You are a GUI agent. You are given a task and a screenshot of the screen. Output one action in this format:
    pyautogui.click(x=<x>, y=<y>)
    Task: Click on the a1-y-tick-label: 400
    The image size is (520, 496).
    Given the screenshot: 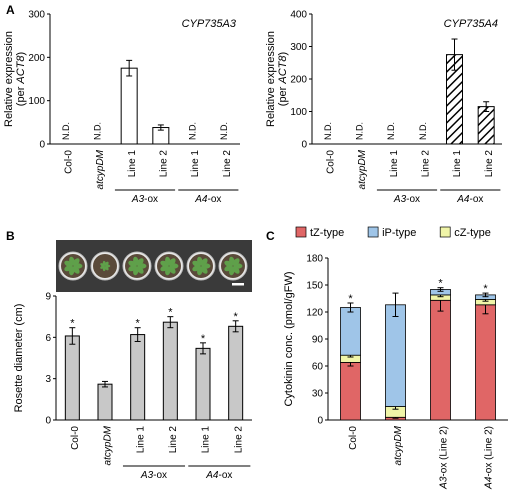 What is the action you would take?
    pyautogui.click(x=298, y=15)
    